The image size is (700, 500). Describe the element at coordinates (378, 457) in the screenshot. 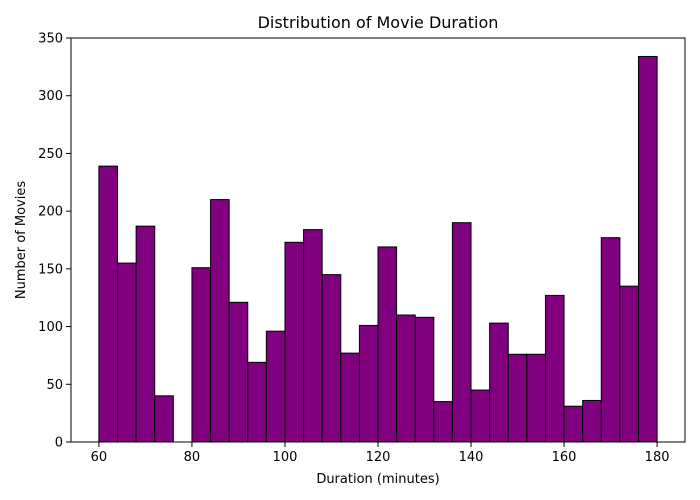

I see `x-tick-label: 120` at that location.